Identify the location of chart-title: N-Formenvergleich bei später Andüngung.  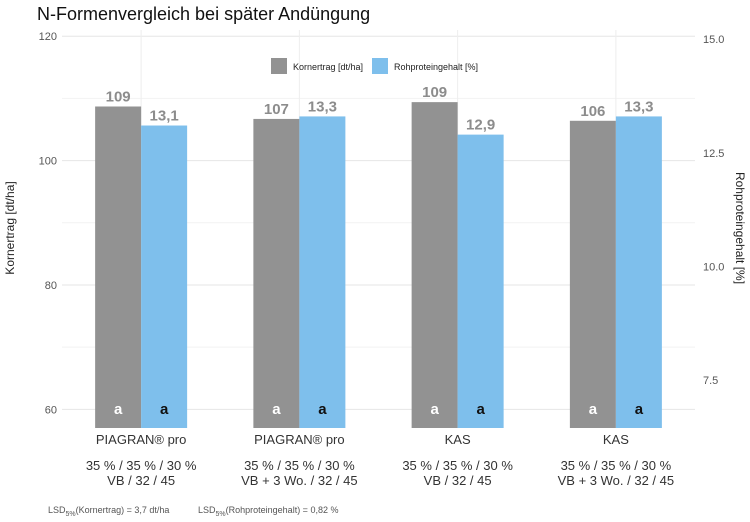
(203, 14).